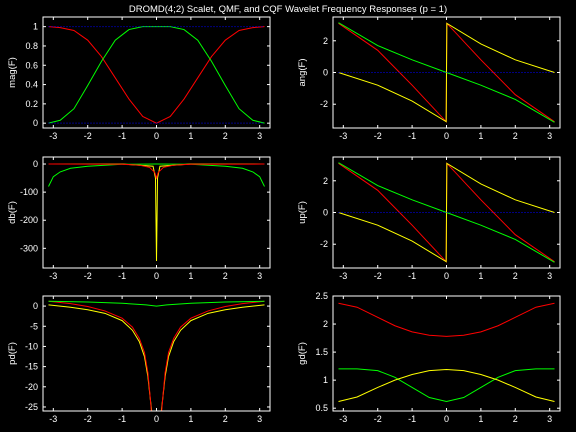 This screenshot has width=576, height=432. What do you see at coordinates (29, 220) in the screenshot?
I see `y-tick-label: -200` at bounding box center [29, 220].